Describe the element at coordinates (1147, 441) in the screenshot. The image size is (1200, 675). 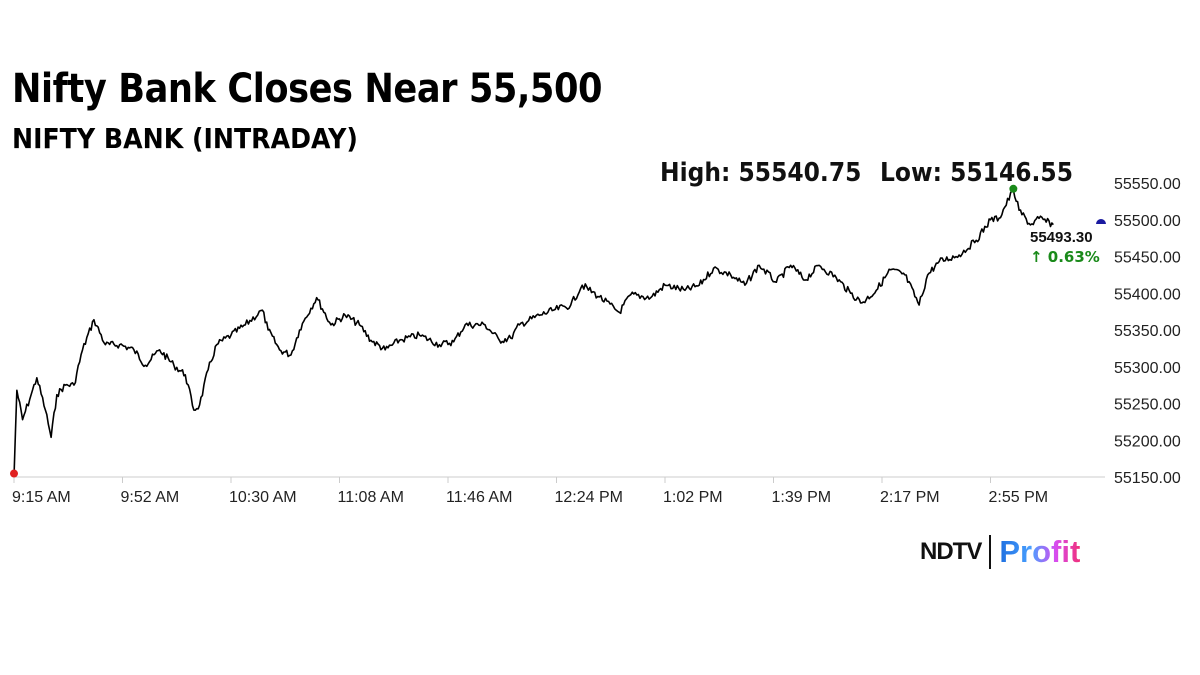
I see `y-tick-label: 55200.00` at that location.